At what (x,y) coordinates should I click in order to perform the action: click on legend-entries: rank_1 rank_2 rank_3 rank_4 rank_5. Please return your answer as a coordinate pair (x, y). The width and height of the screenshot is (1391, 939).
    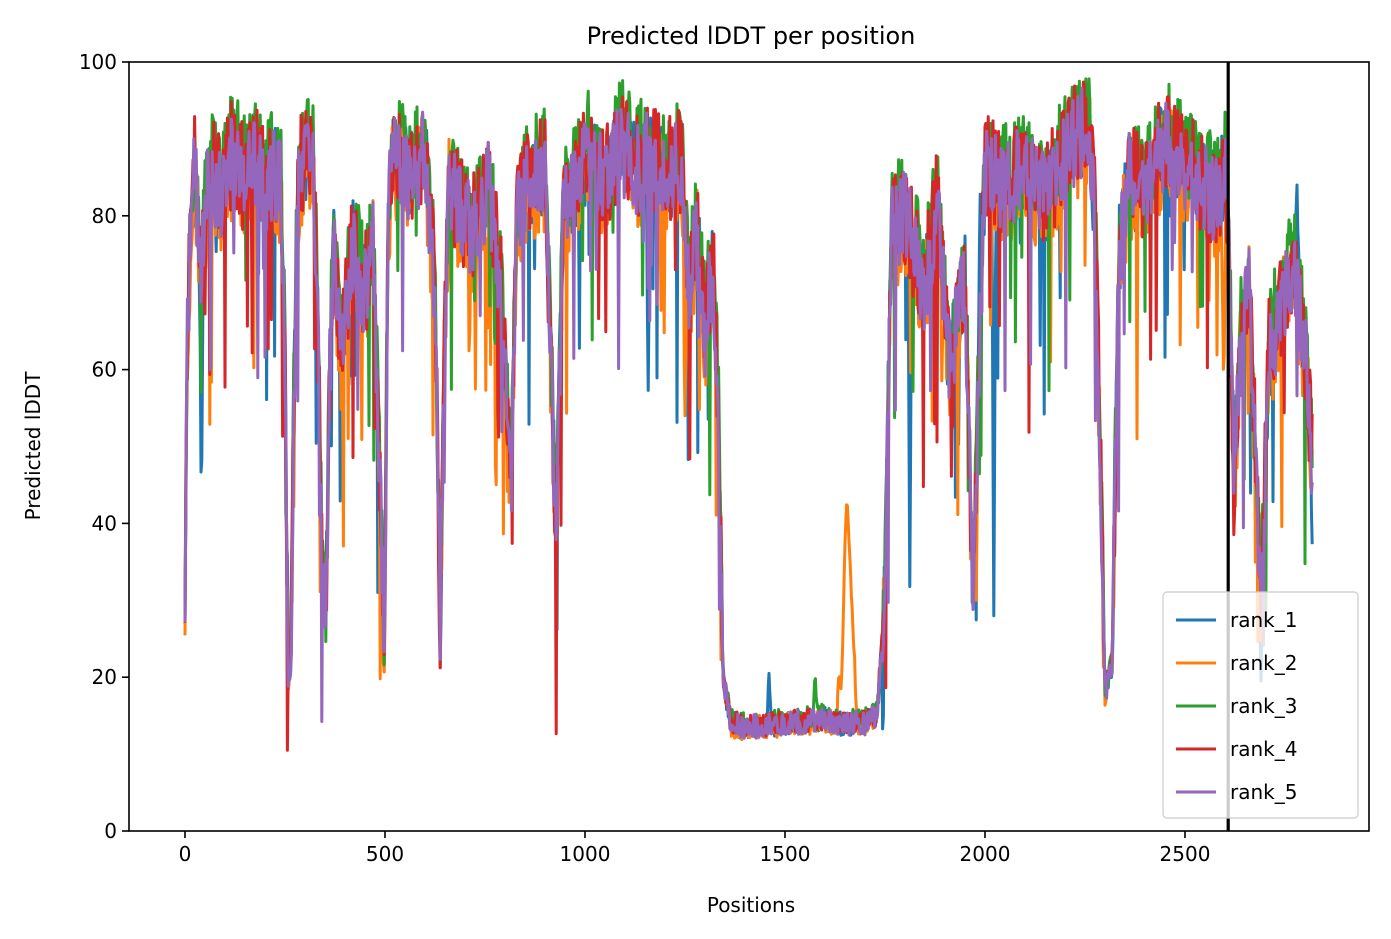
    Looking at the image, I should click on (1236, 706).